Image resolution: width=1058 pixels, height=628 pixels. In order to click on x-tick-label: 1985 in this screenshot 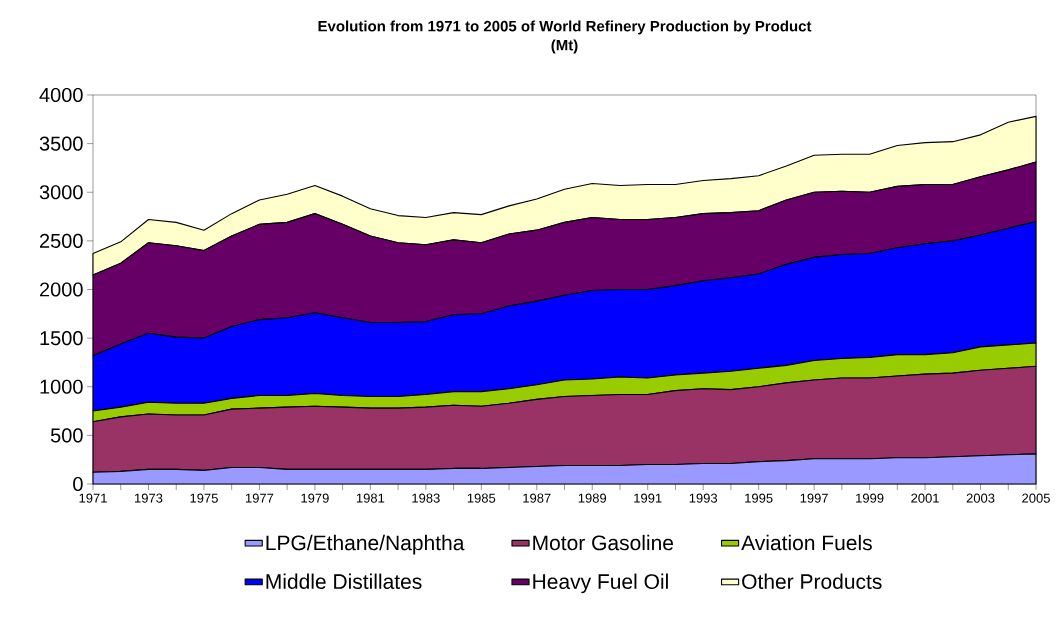, I will do `click(481, 498)`.